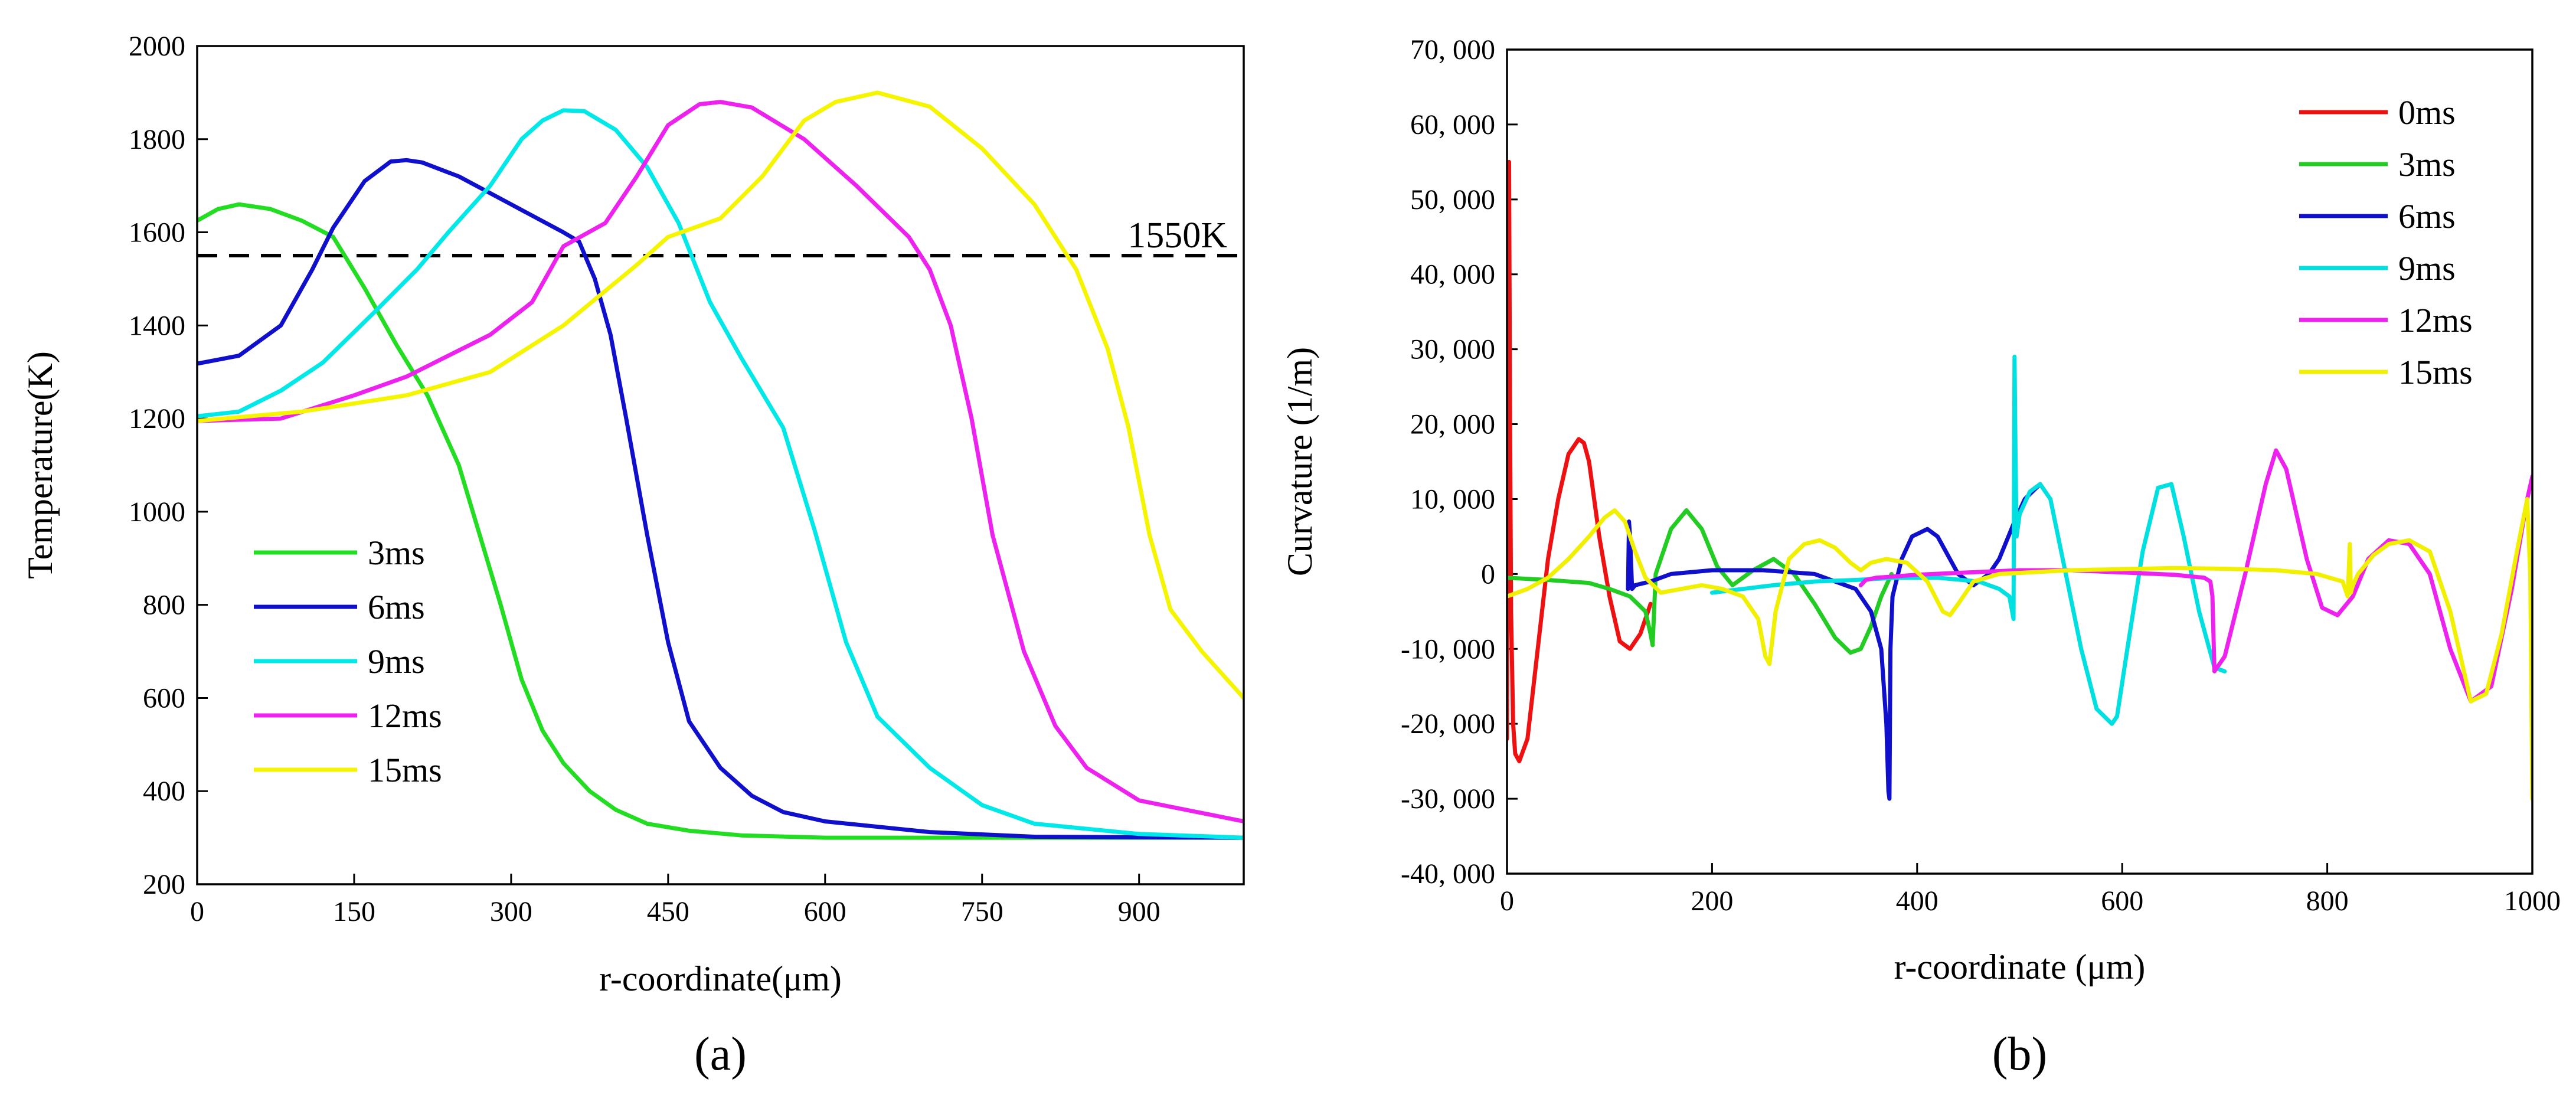 The width and height of the screenshot is (2576, 1095). What do you see at coordinates (164, 884) in the screenshot?
I see `y-tick-label: 200` at bounding box center [164, 884].